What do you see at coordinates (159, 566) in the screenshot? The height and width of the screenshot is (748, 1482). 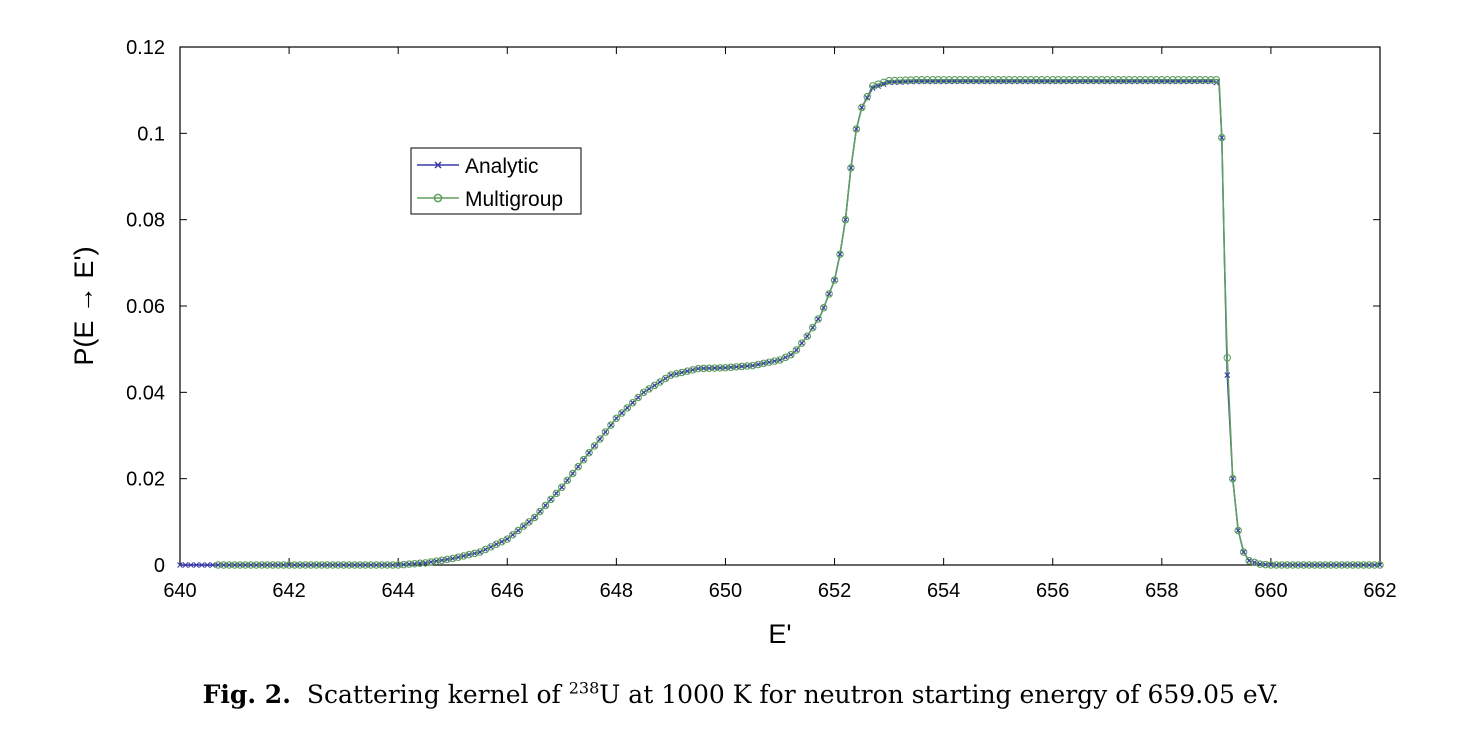 I see `y-tick-label: 0` at bounding box center [159, 566].